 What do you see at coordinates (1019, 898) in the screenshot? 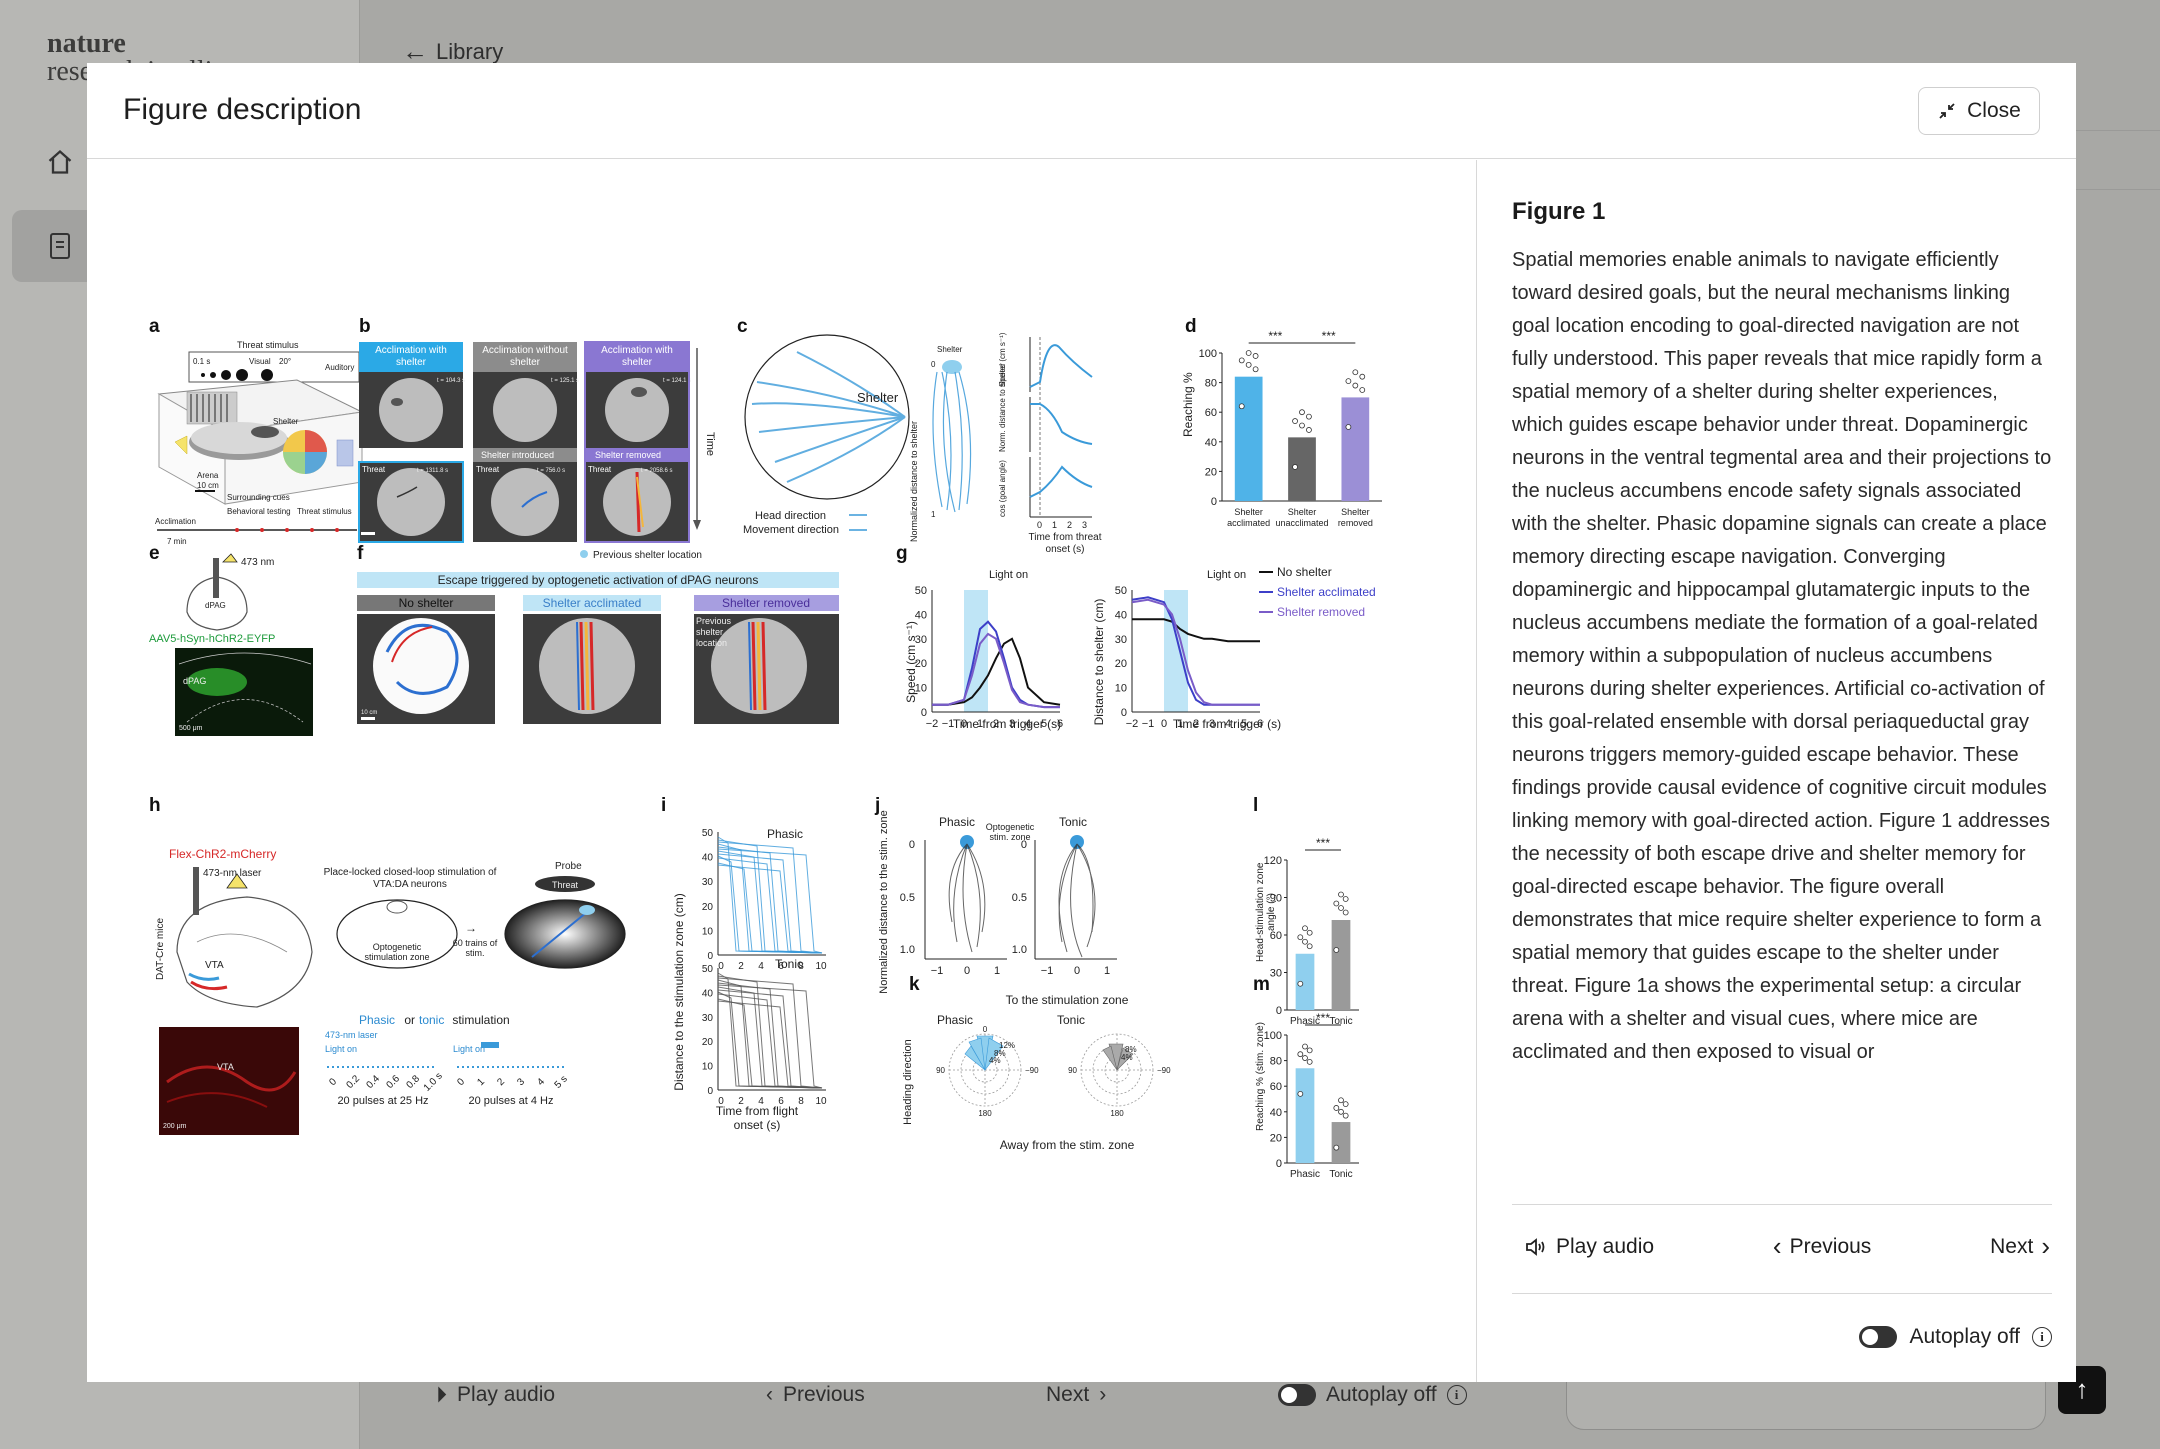
I see `j2-ytick-1: 0.5` at bounding box center [1019, 898].